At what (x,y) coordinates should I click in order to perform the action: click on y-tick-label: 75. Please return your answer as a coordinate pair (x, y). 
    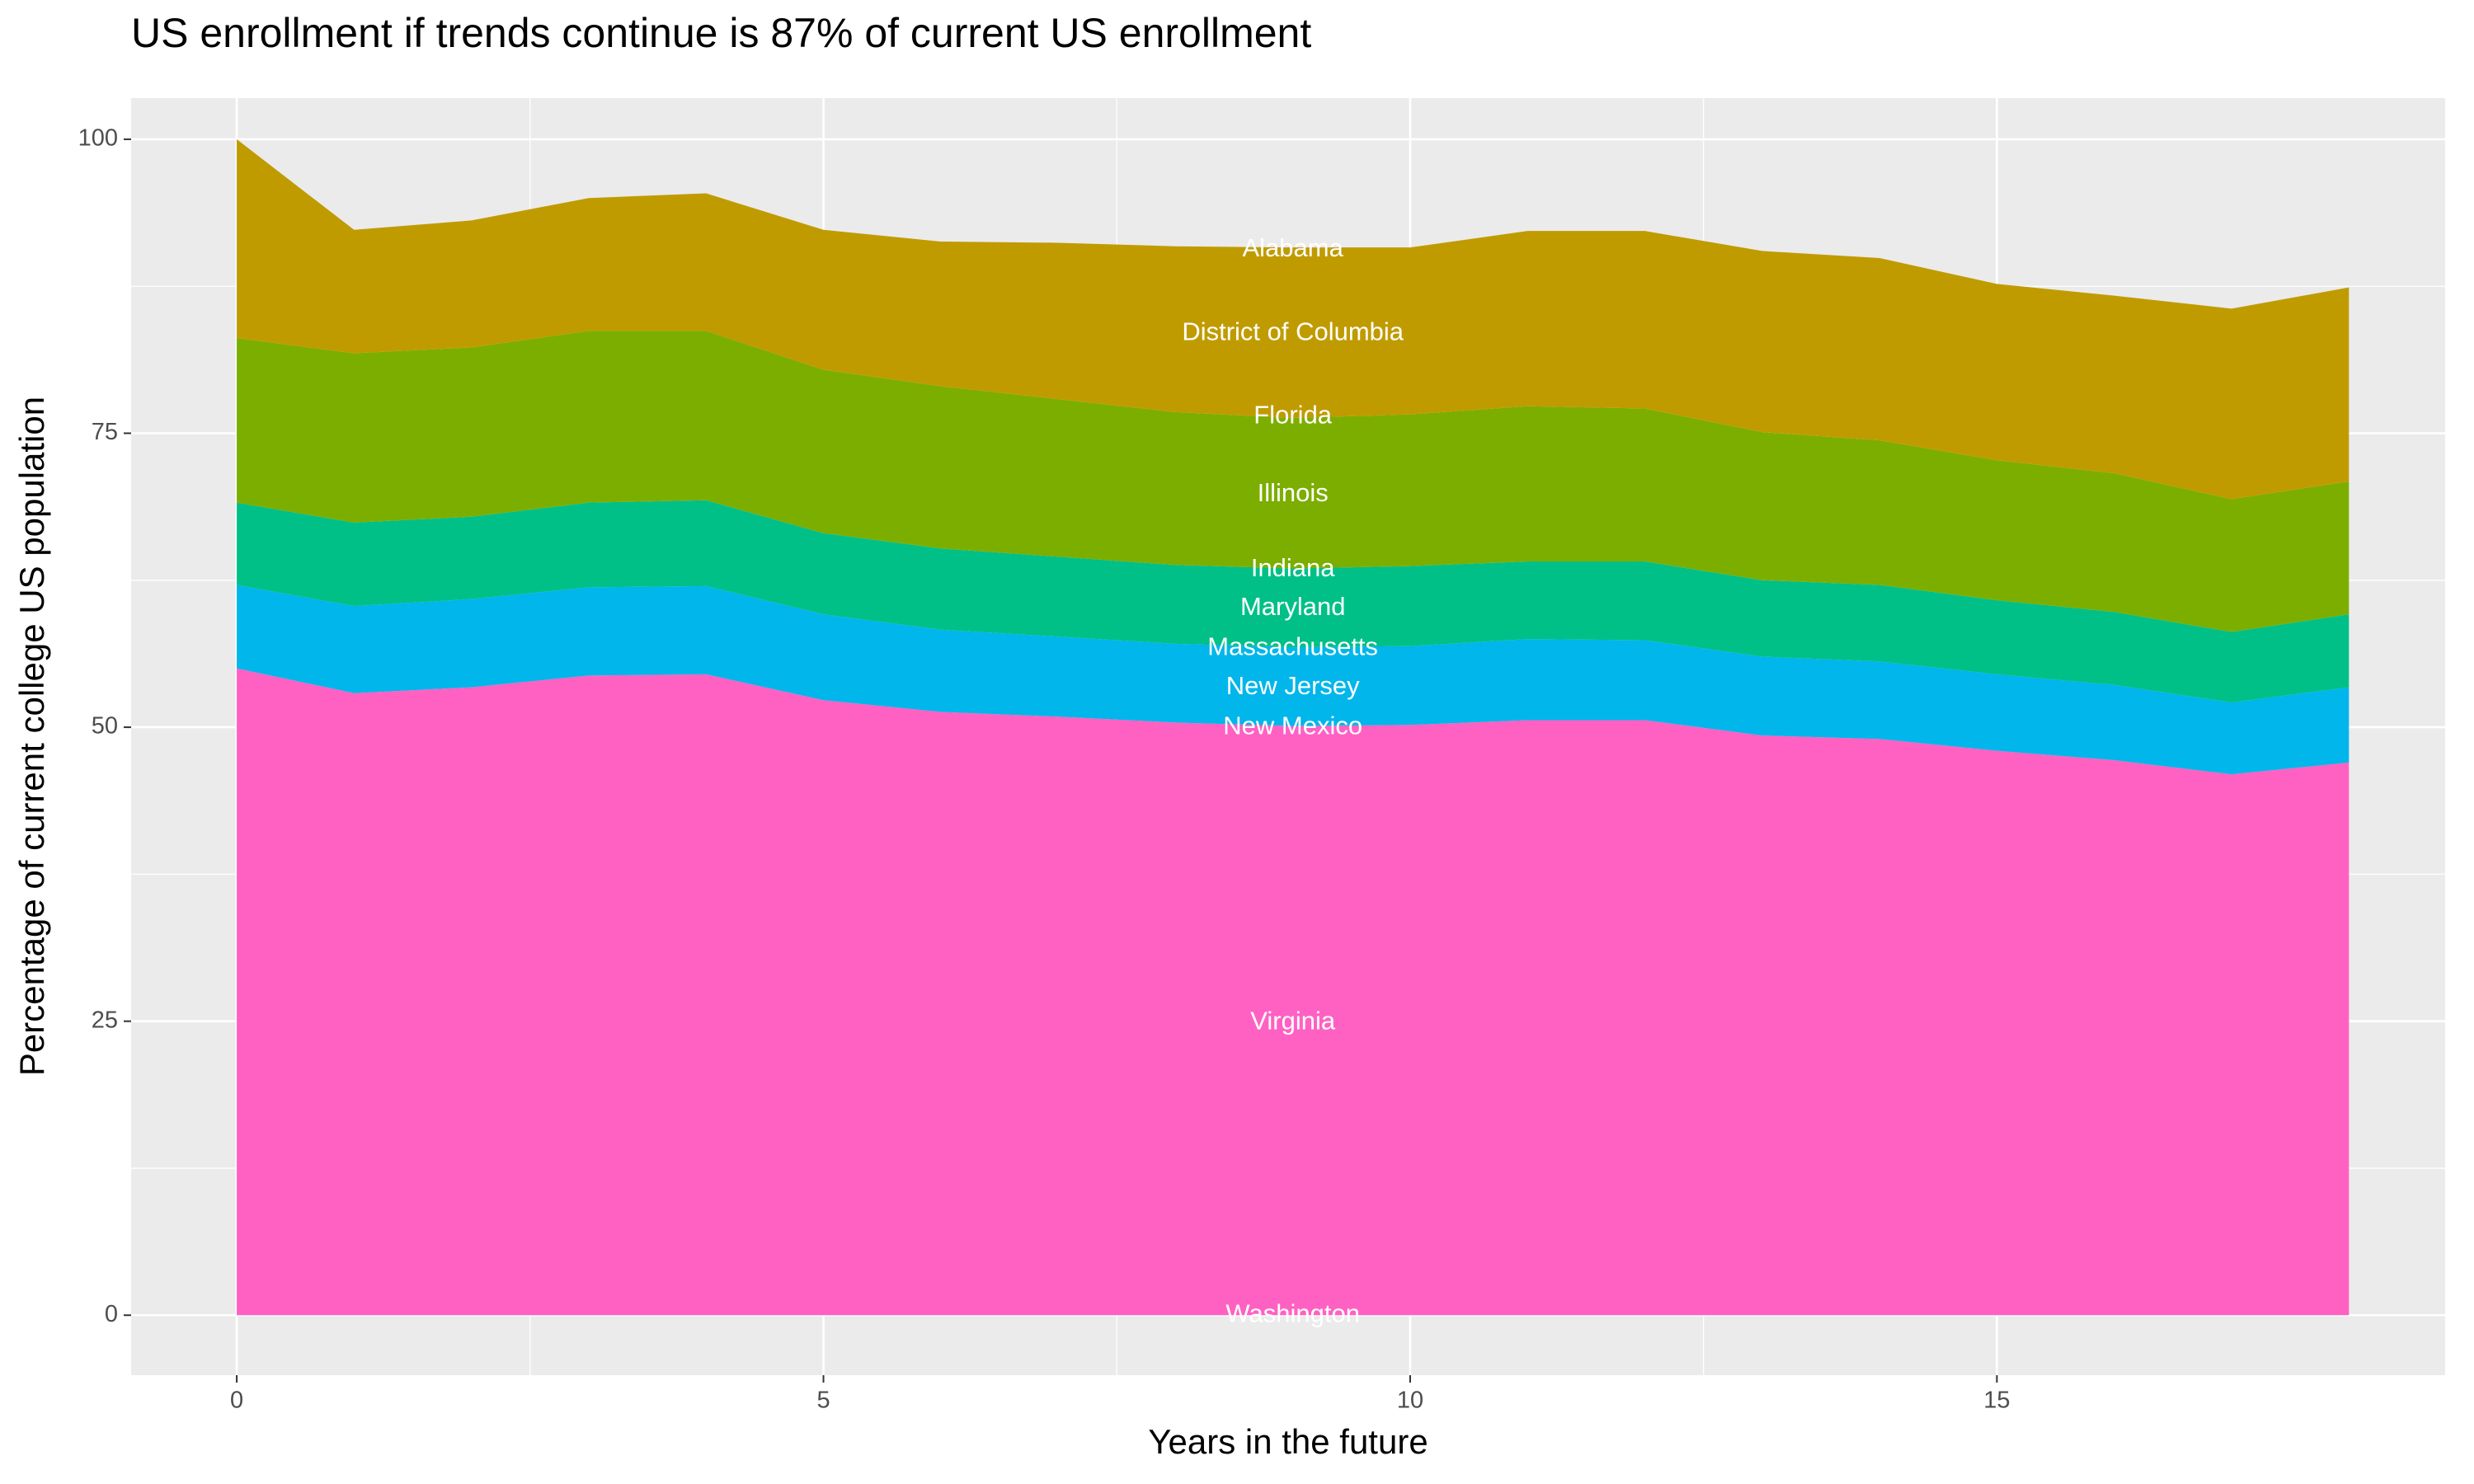
    Looking at the image, I should click on (105, 432).